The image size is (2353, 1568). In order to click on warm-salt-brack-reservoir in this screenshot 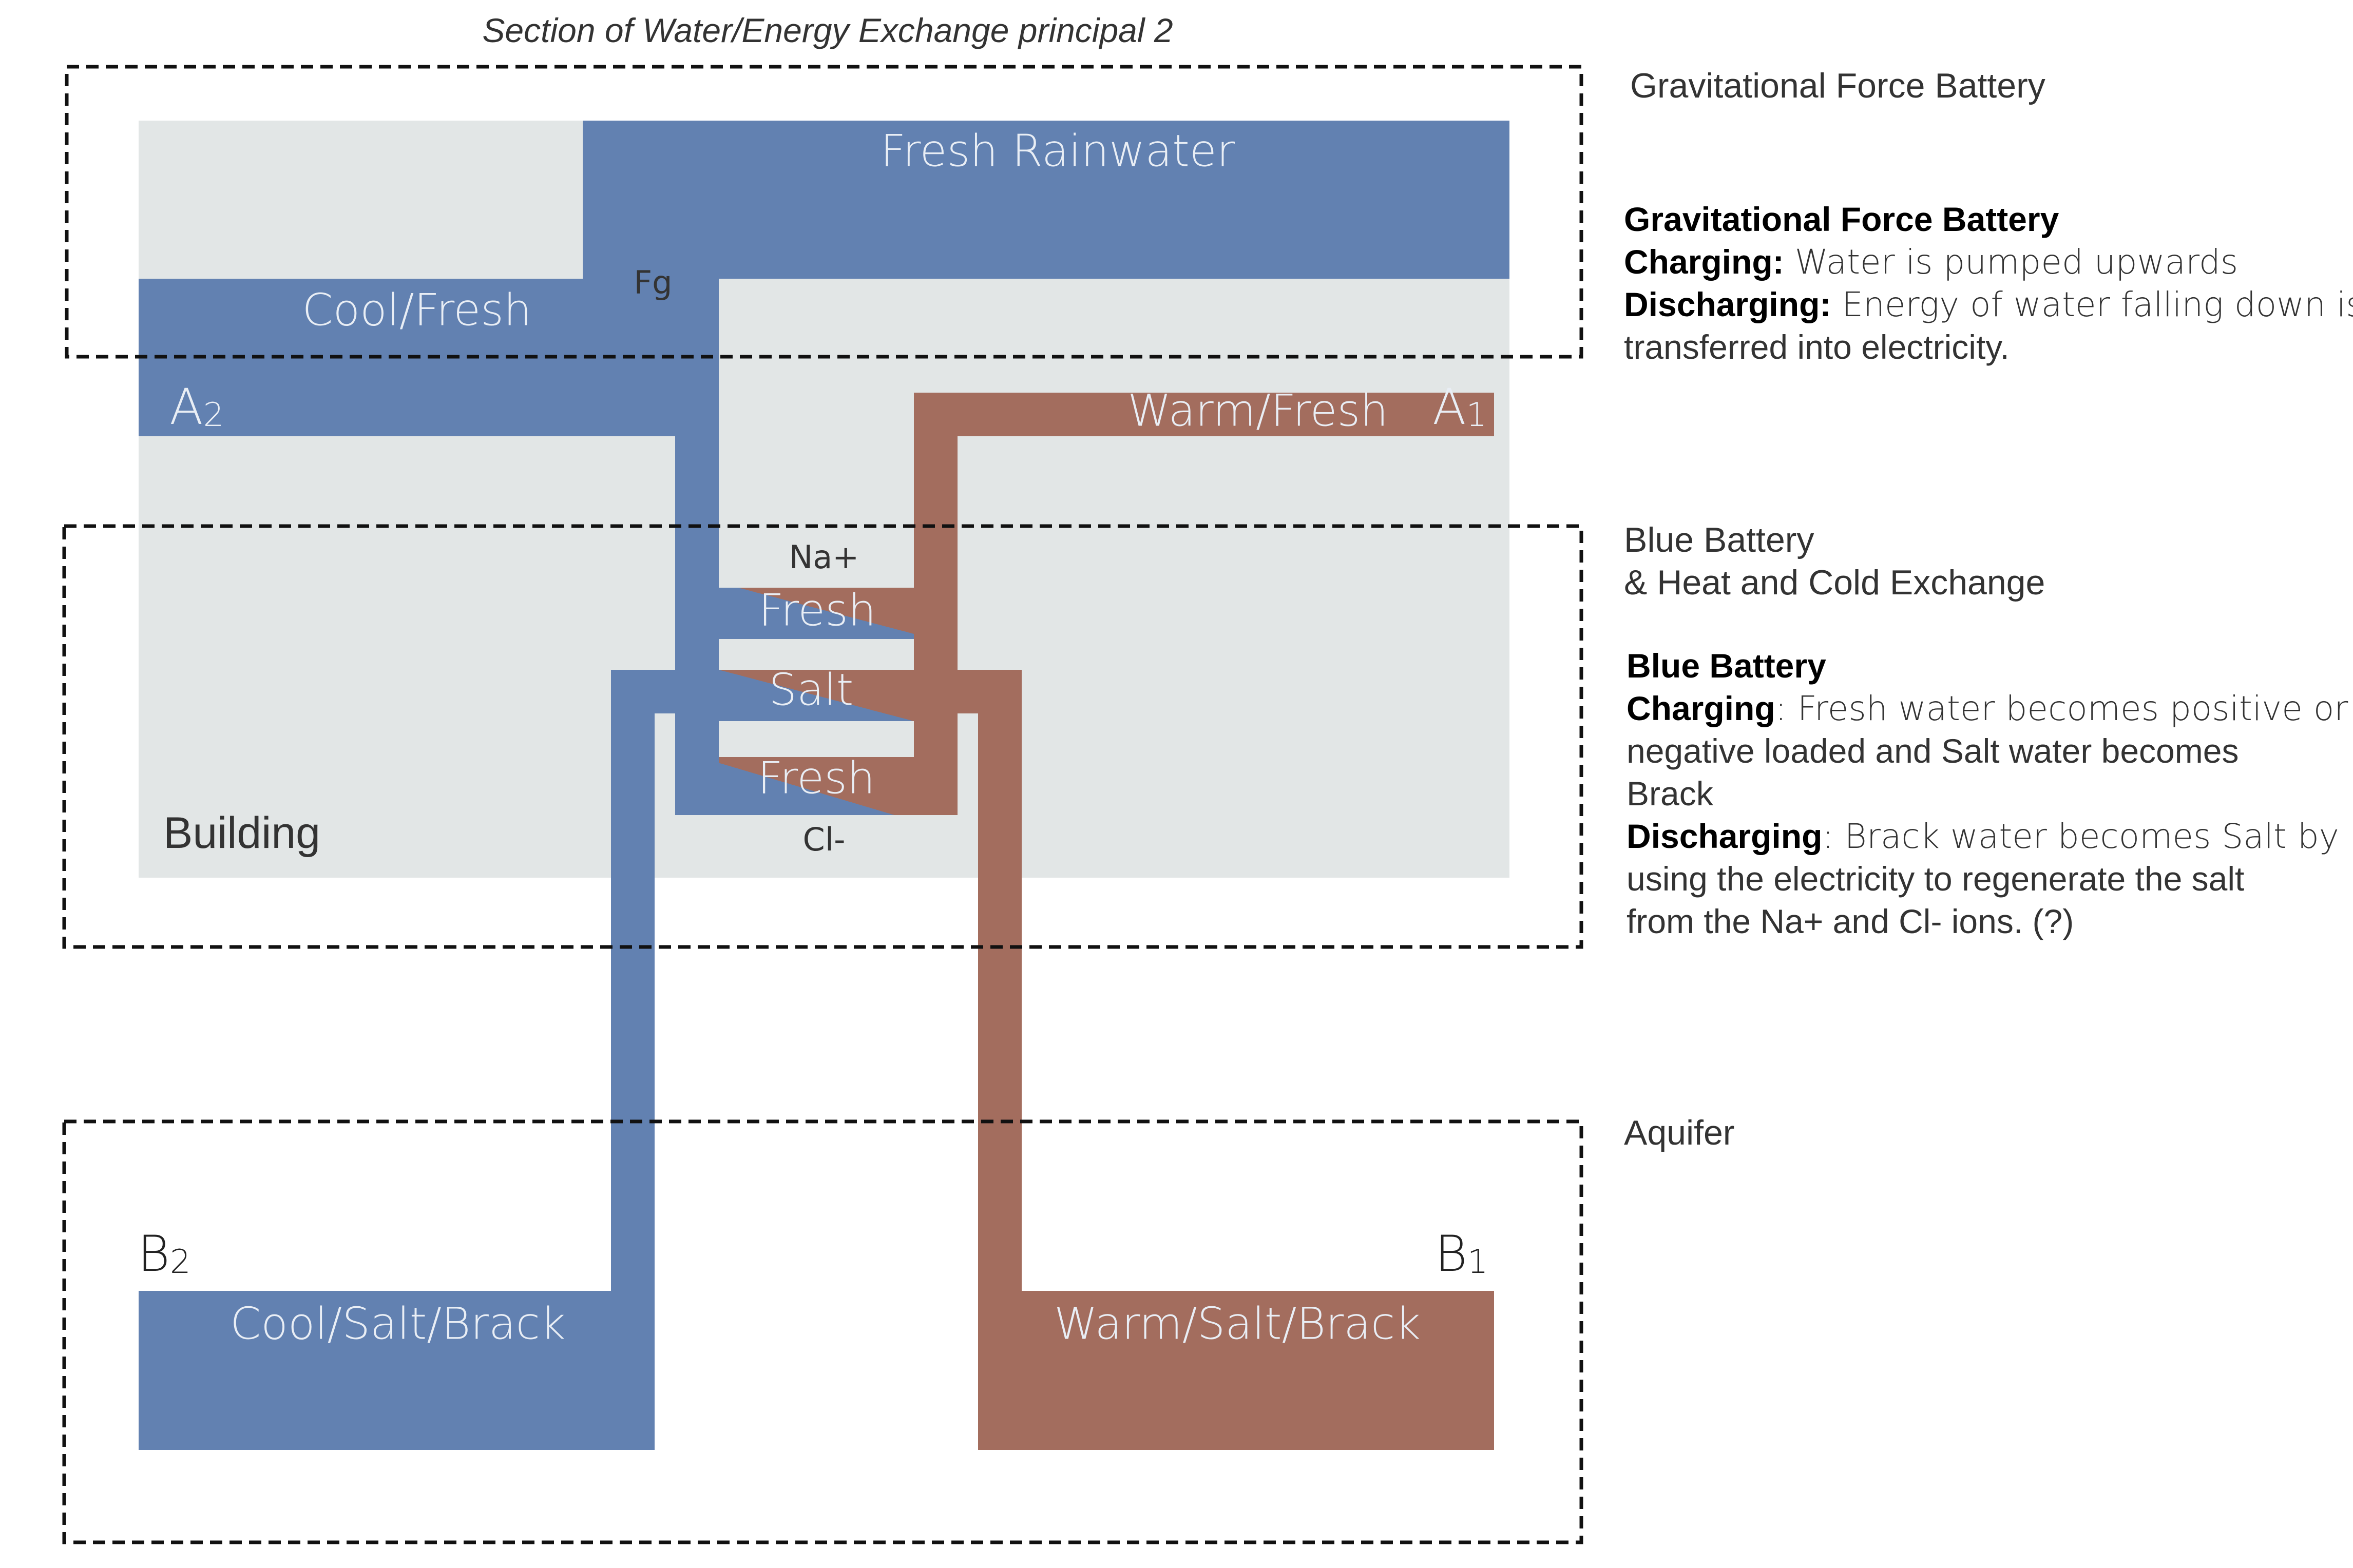, I will do `click(1236, 1370)`.